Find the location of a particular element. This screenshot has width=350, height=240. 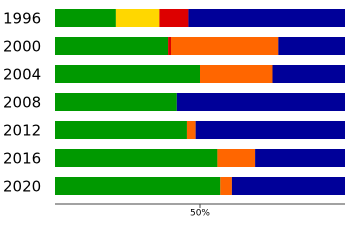

category-label: 2020 is located at coordinates (22, 187).